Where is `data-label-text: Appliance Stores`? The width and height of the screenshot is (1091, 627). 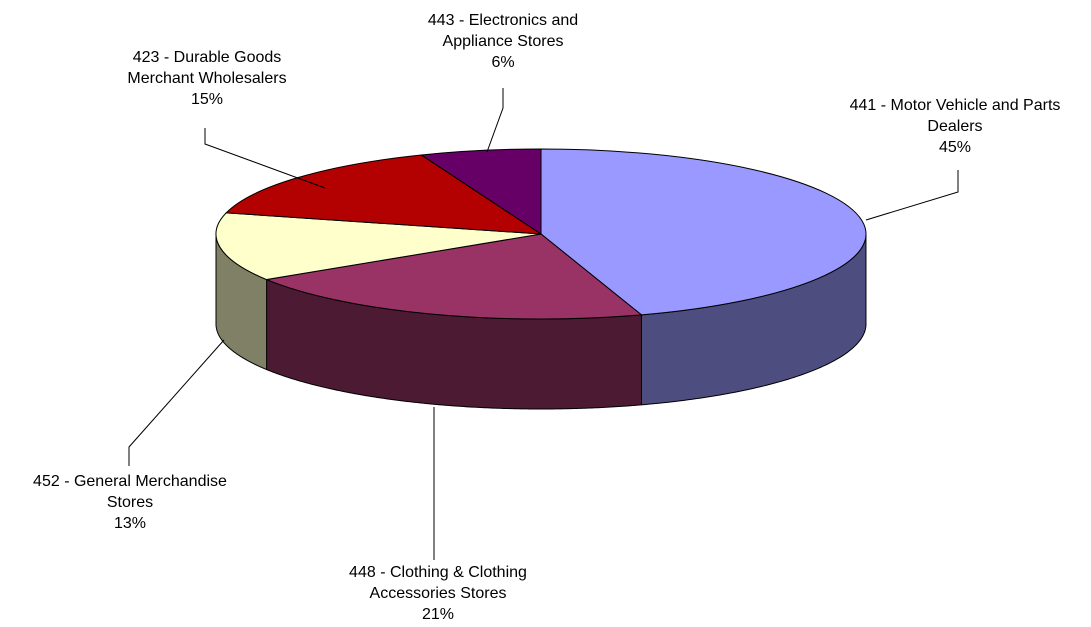
data-label-text: Appliance Stores is located at coordinates (503, 41).